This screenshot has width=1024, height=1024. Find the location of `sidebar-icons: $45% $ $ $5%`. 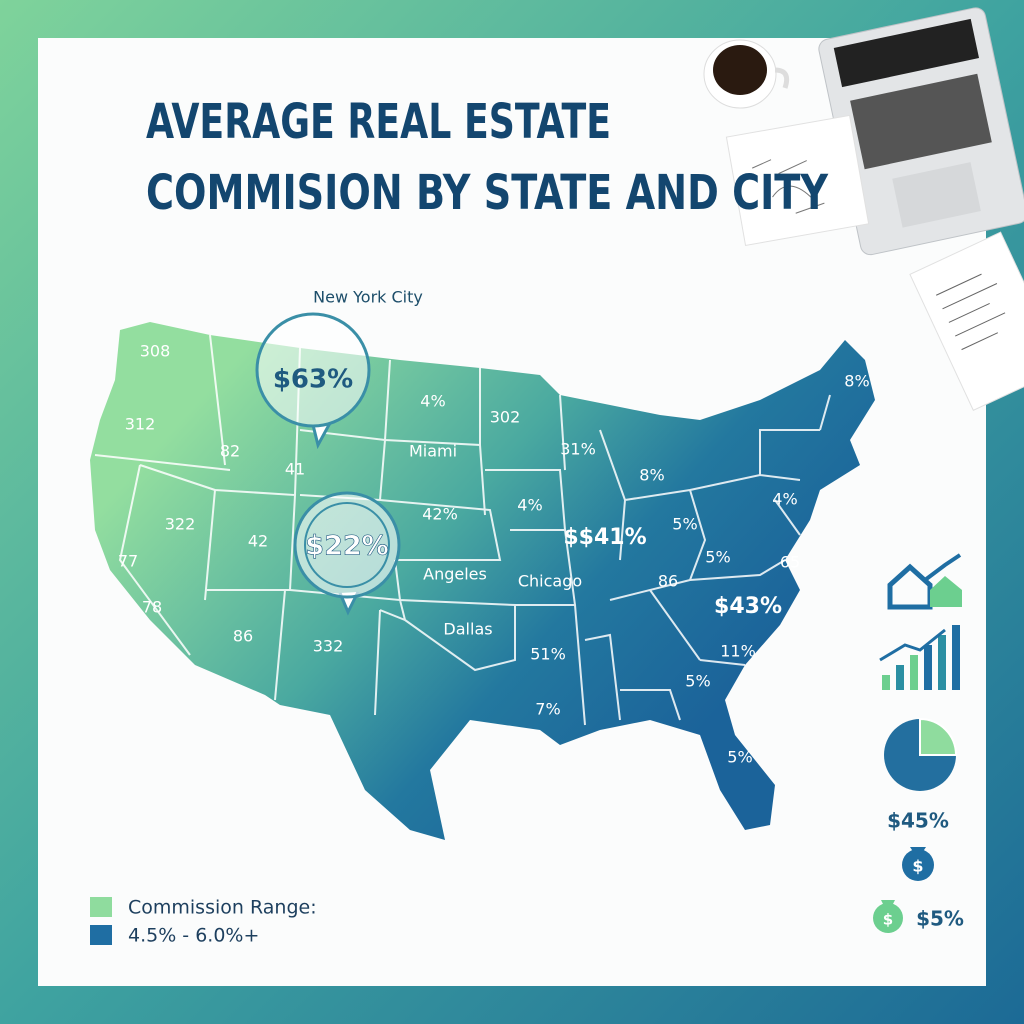

sidebar-icons: $45% $ $ $5% is located at coordinates (918, 743).